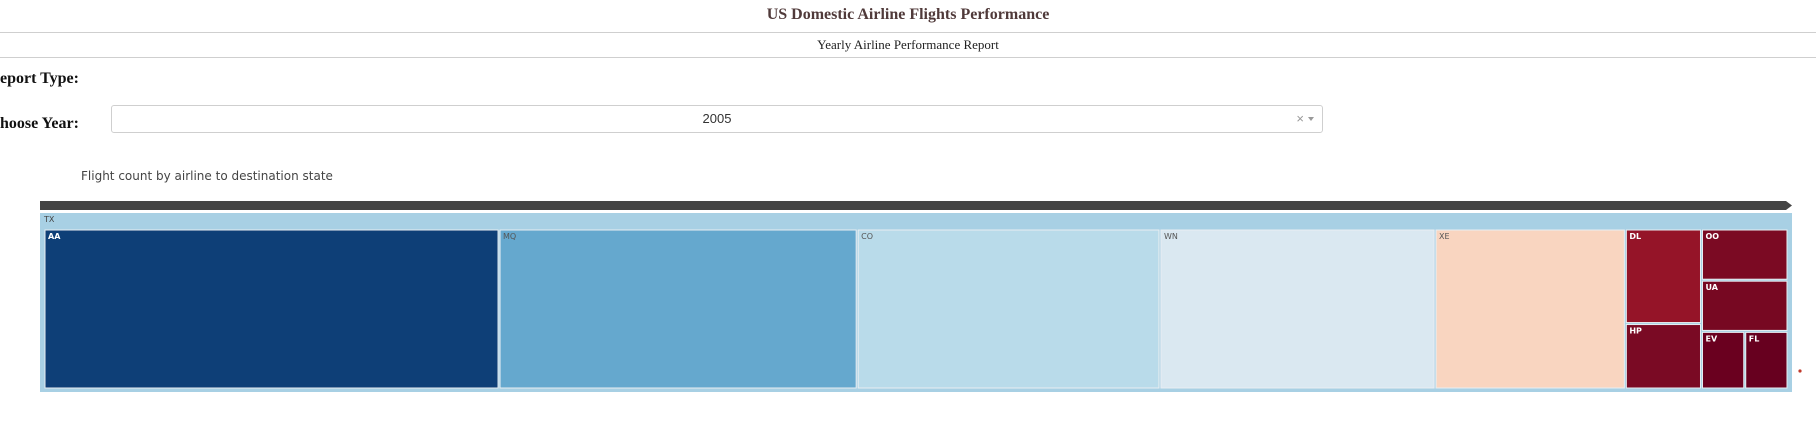  What do you see at coordinates (1635, 236) in the screenshot?
I see `treemap-tile-label: DL` at bounding box center [1635, 236].